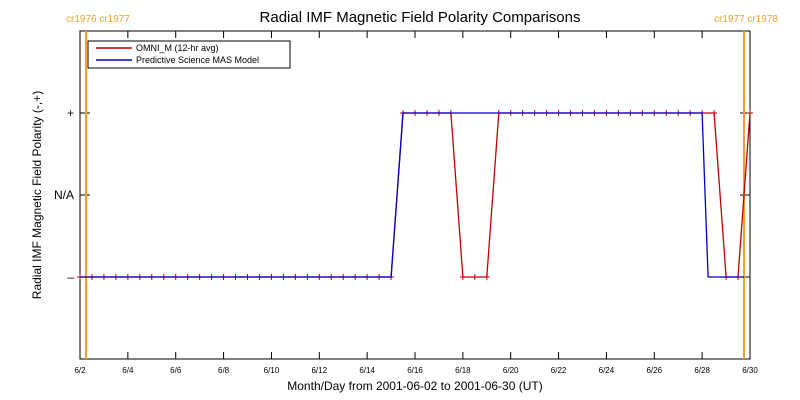 The width and height of the screenshot is (800, 400). Describe the element at coordinates (319, 370) in the screenshot. I see `x-tick-label: 6/12` at that location.